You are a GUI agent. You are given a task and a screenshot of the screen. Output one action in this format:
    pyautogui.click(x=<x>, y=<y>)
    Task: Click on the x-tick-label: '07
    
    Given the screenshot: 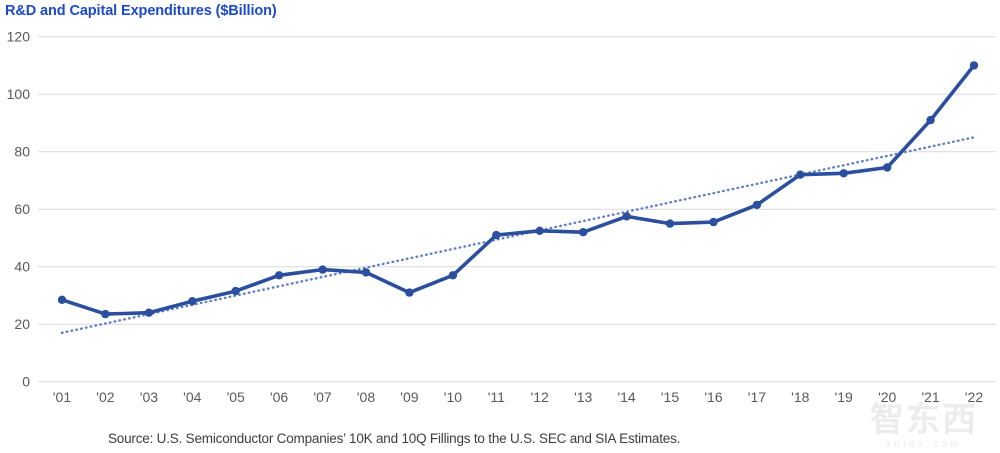 What is the action you would take?
    pyautogui.click(x=322, y=397)
    